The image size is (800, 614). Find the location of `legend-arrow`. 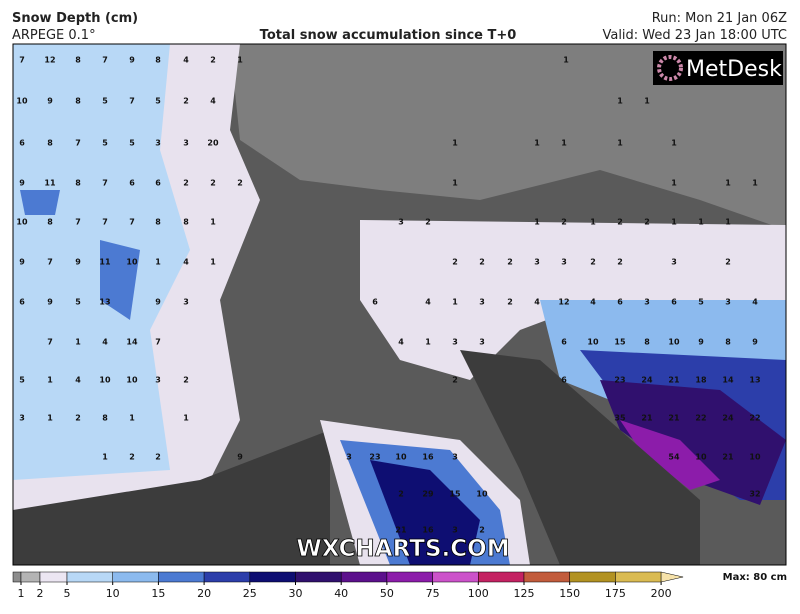

legend-arrow is located at coordinates (672, 577).